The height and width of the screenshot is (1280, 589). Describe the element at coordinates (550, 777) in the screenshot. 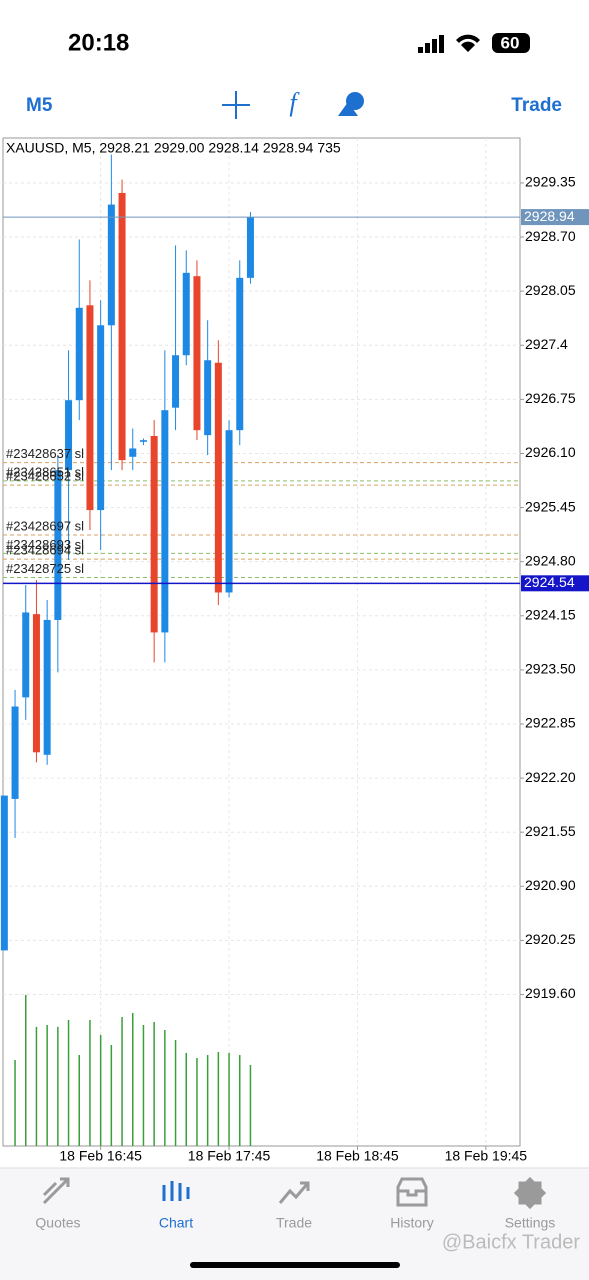

I see `y-tick-label: 2922.20` at that location.